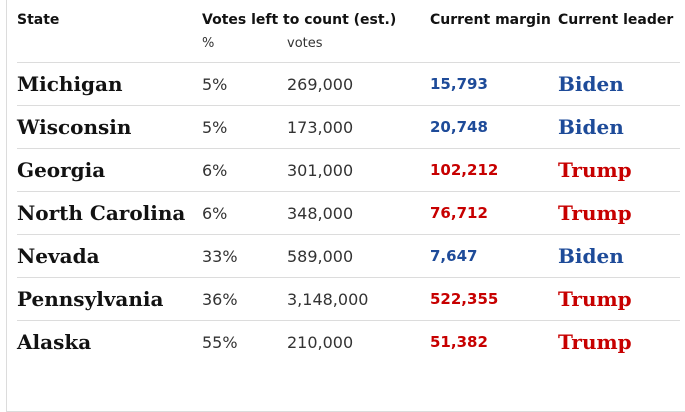 This screenshot has width=685, height=412. Describe the element at coordinates (109, 341) in the screenshot. I see `state-name: Alaska` at that location.